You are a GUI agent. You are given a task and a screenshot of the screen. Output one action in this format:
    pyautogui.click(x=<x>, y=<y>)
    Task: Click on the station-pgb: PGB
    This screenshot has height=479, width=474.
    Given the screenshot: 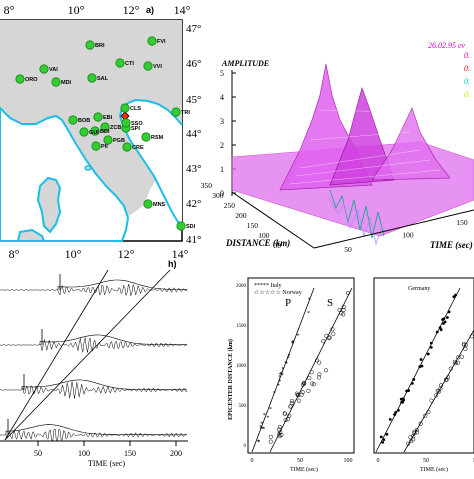 What is the action you would take?
    pyautogui.click(x=114, y=140)
    